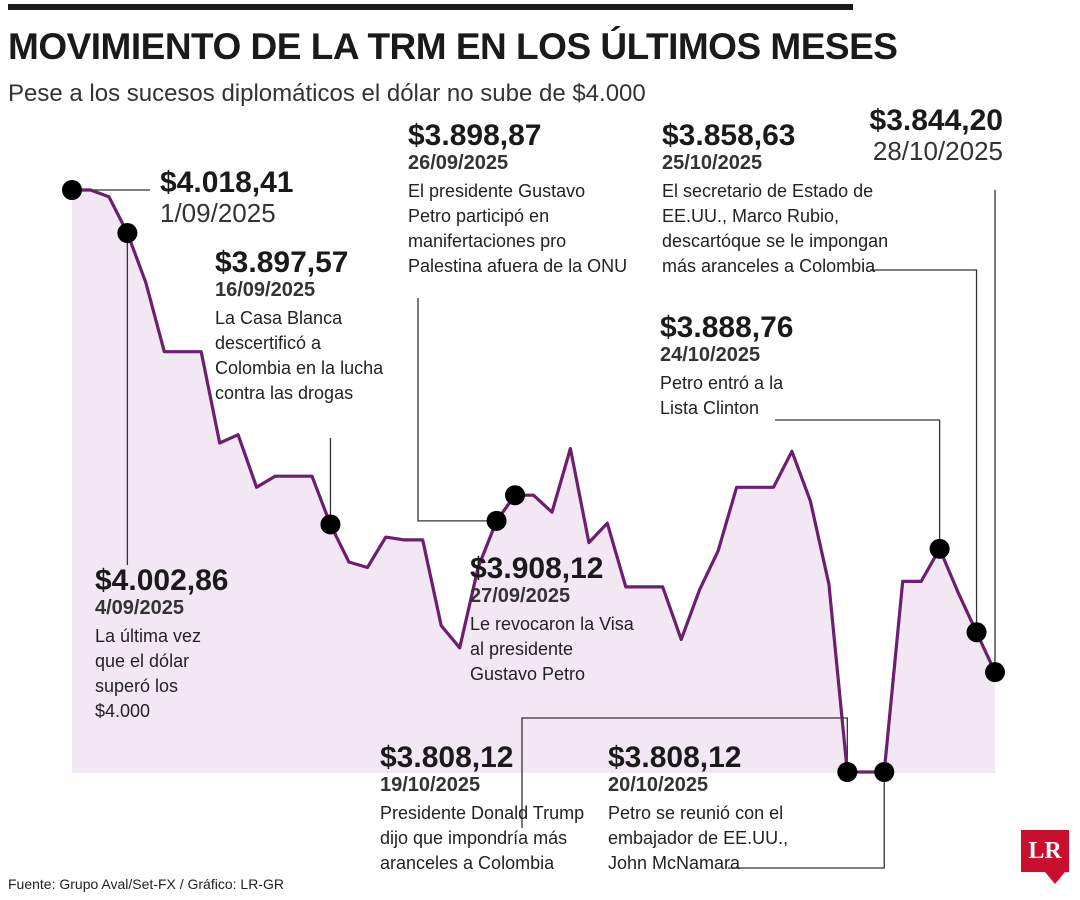  I want to click on annotation-date: 16/09/2025, so click(265, 290).